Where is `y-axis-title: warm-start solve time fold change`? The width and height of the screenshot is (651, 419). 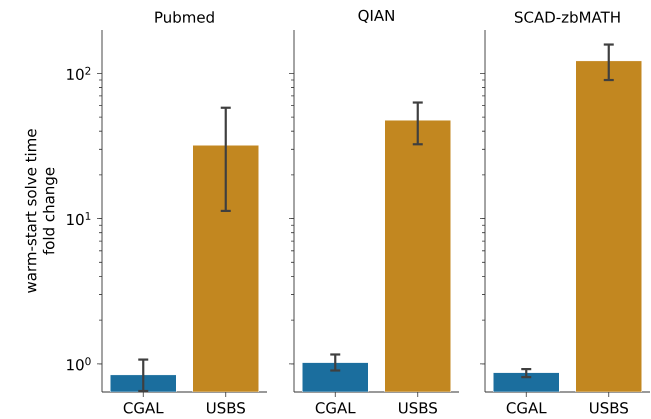
y-axis-title: warm-start solve time fold change is located at coordinates (41, 211).